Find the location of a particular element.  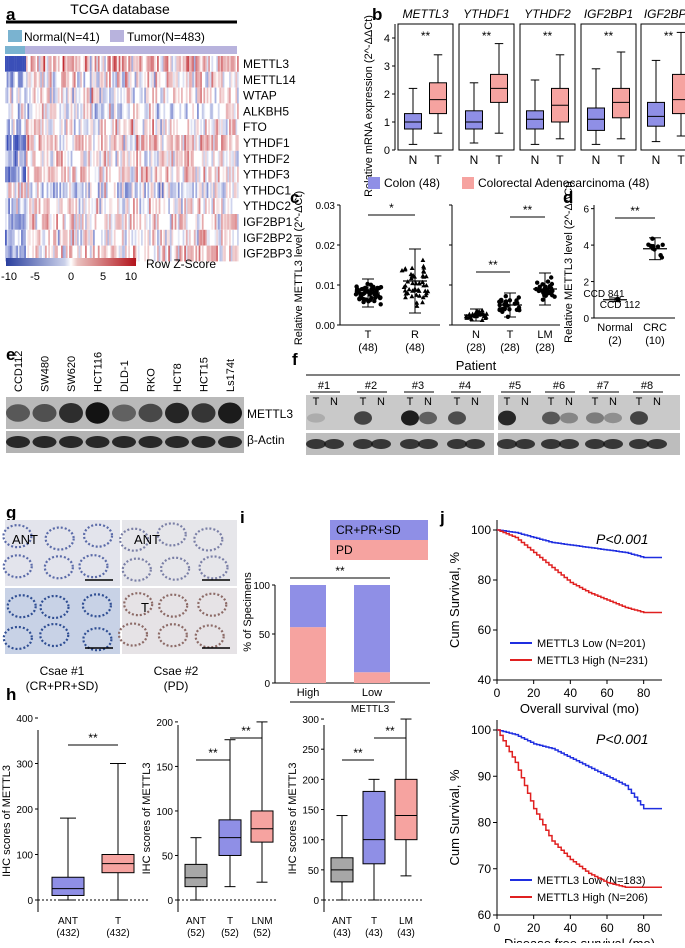

bar-pd is located at coordinates (372, 677).